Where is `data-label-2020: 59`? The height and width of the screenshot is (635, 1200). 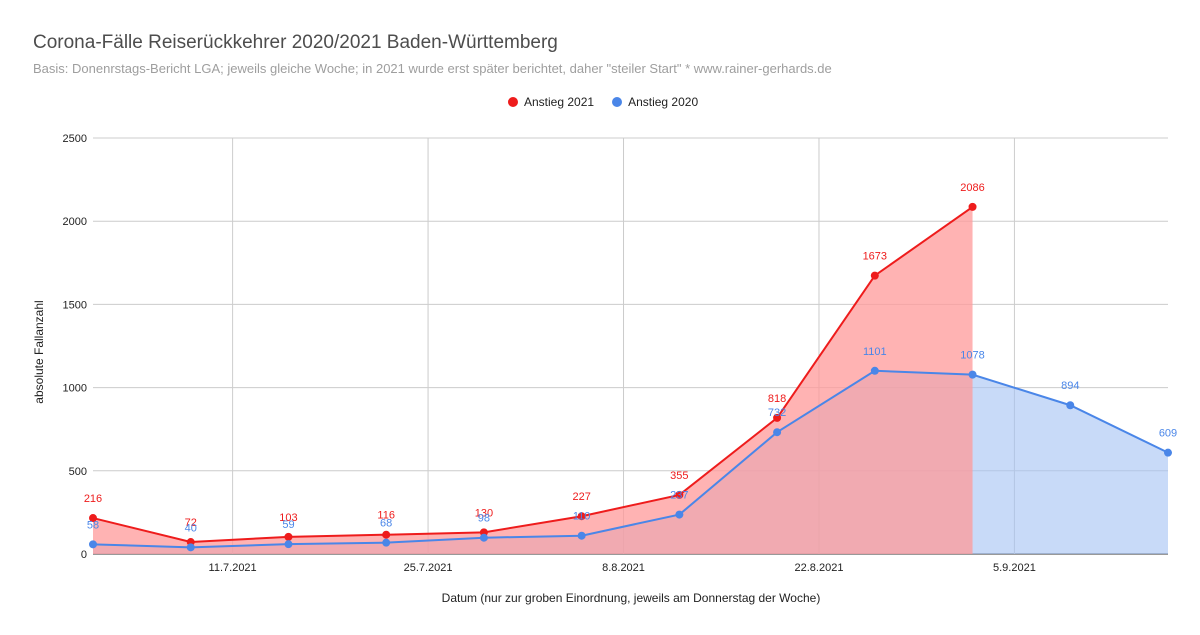 data-label-2020: 59 is located at coordinates (288, 525).